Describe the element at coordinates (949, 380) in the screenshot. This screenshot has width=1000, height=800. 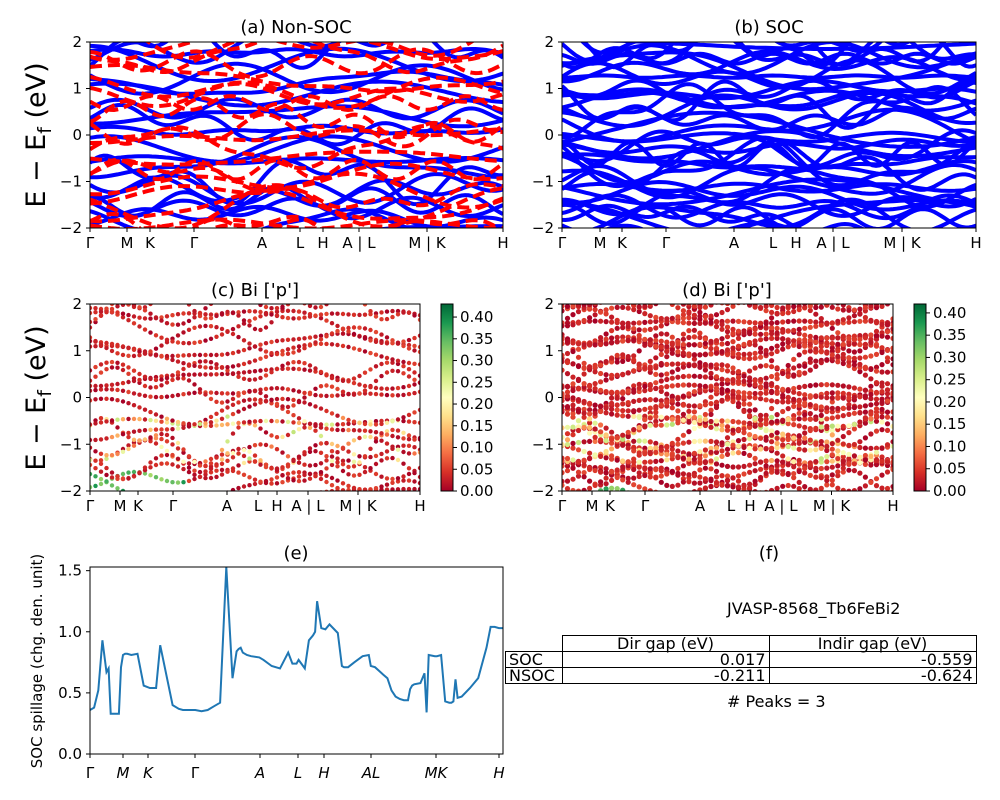
I see `colorbar-tick-label: 0.25` at that location.